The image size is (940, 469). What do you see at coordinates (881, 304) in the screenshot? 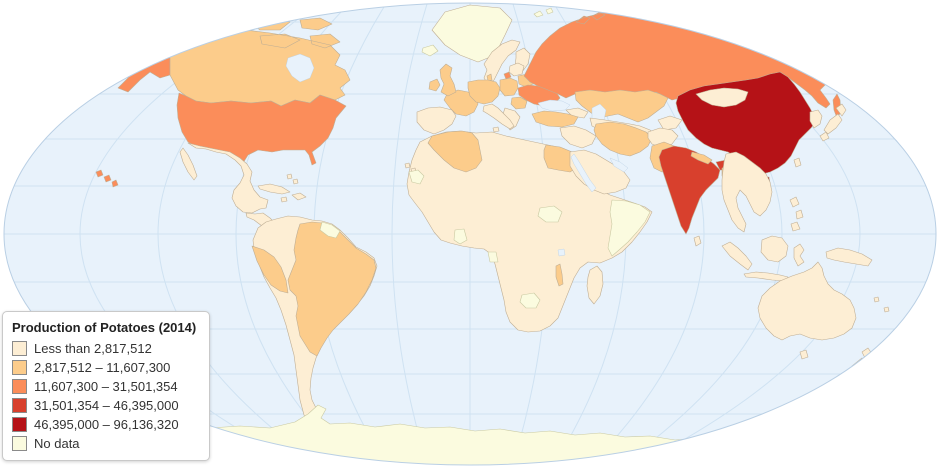
I see `region-pacific-islands` at bounding box center [881, 304].